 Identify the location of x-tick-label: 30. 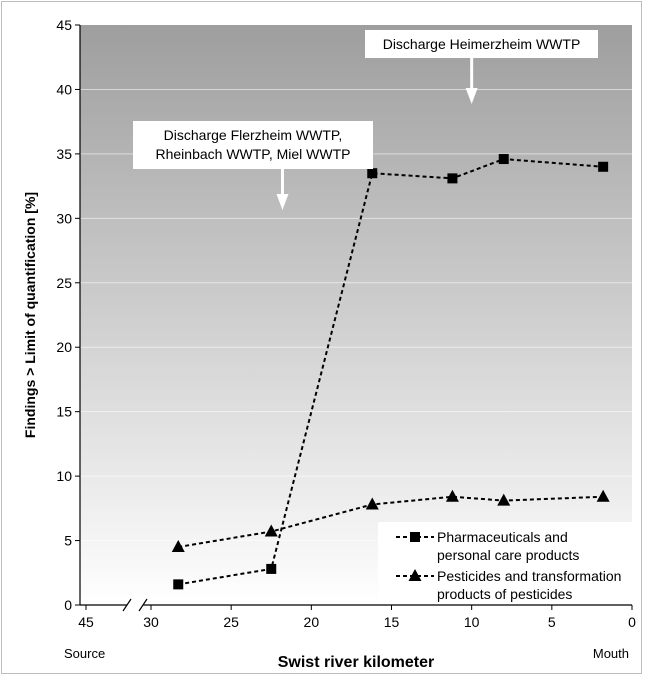
(151, 622).